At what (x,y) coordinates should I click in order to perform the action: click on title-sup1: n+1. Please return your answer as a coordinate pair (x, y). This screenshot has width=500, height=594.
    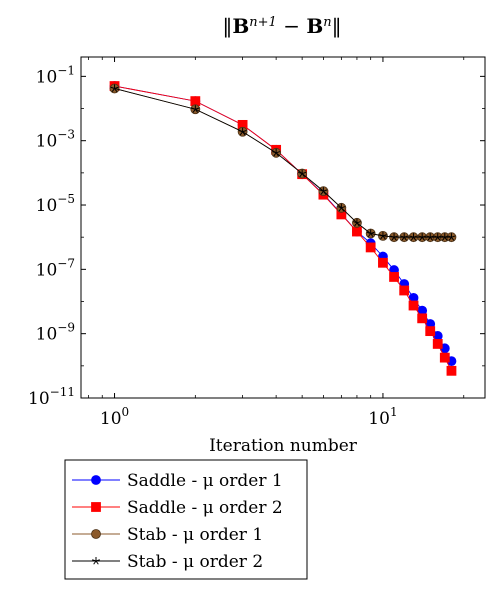
    Looking at the image, I should click on (263, 22).